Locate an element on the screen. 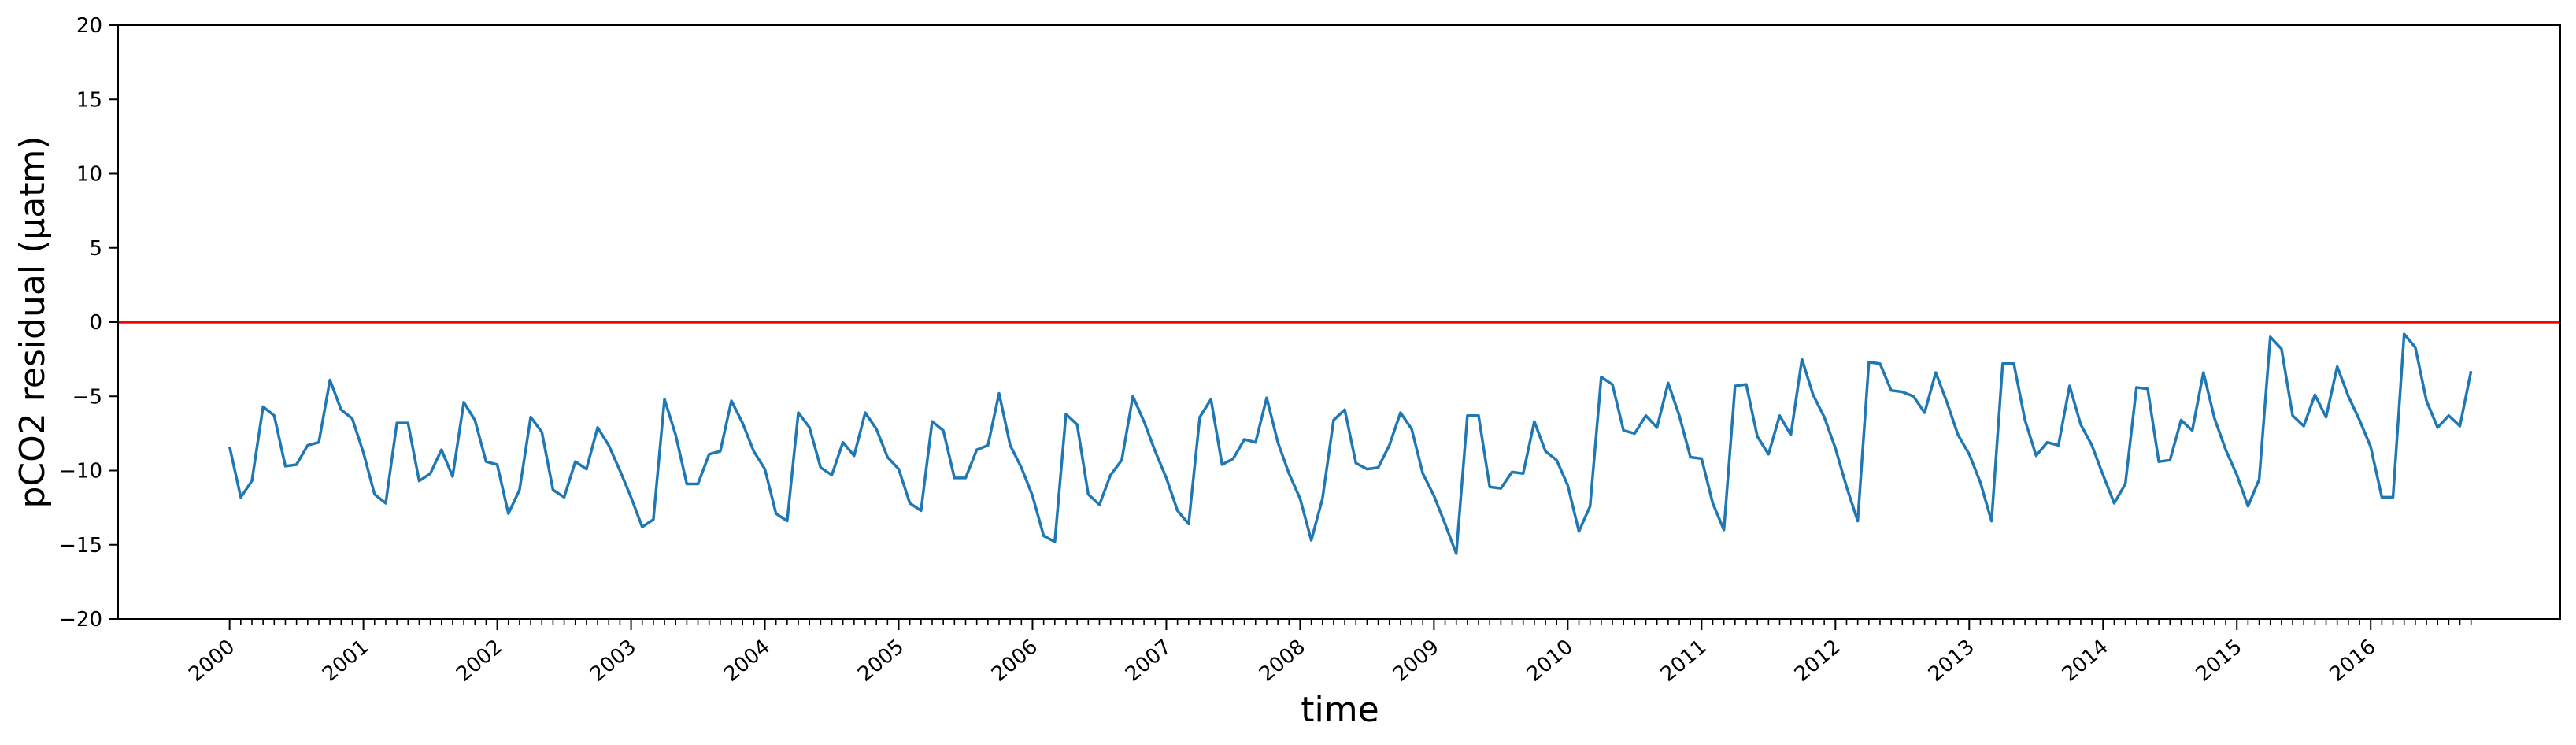 Image resolution: width=2576 pixels, height=745 pixels. y-tick-label: −15 is located at coordinates (80, 546).